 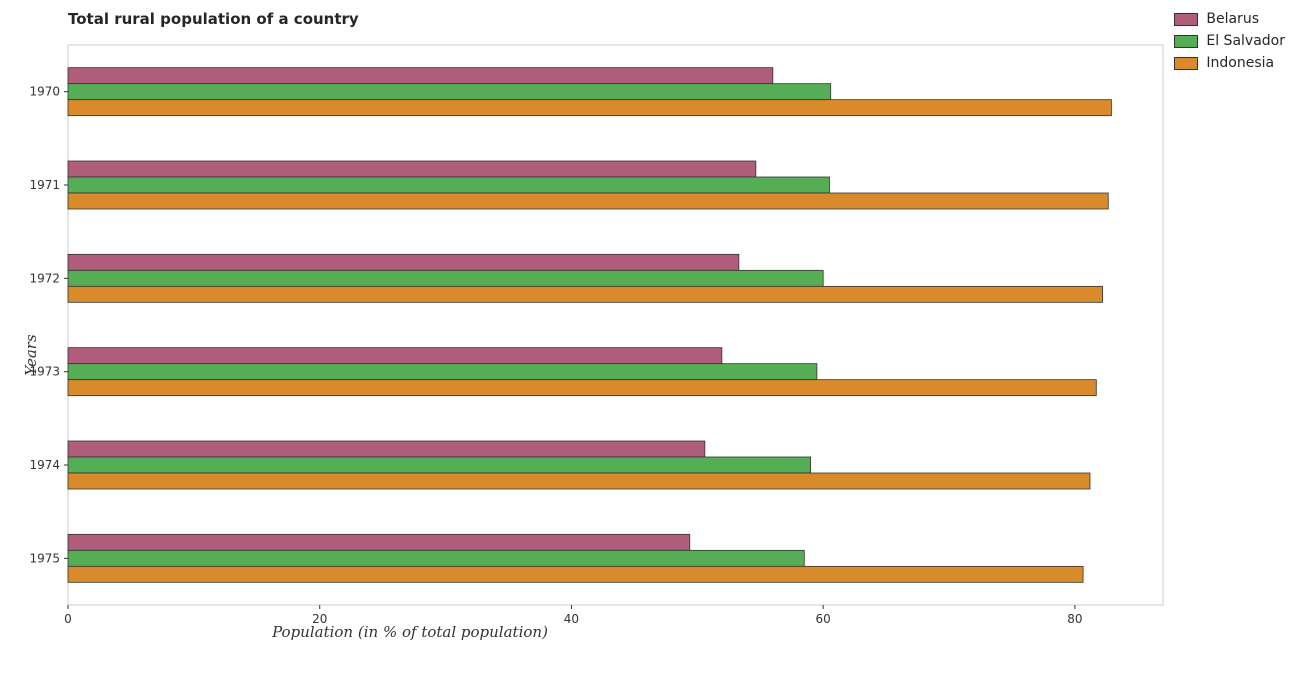 I want to click on x-tick-label: 60, so click(x=823, y=619).